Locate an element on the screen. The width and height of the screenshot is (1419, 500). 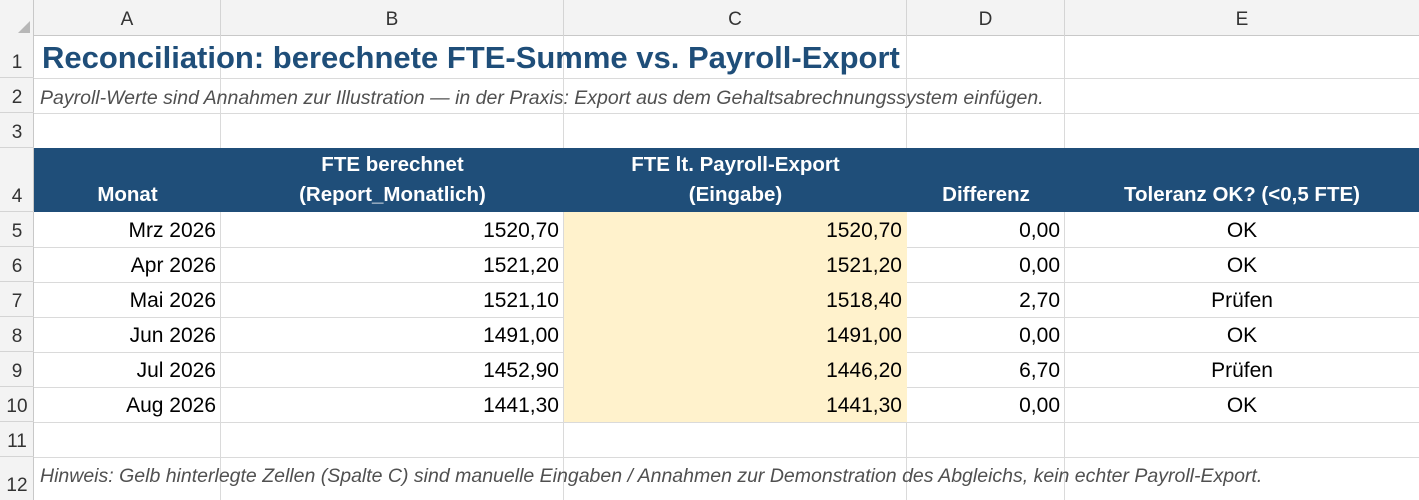
cell-fte-berechnet: 1520,70 is located at coordinates (521, 230).